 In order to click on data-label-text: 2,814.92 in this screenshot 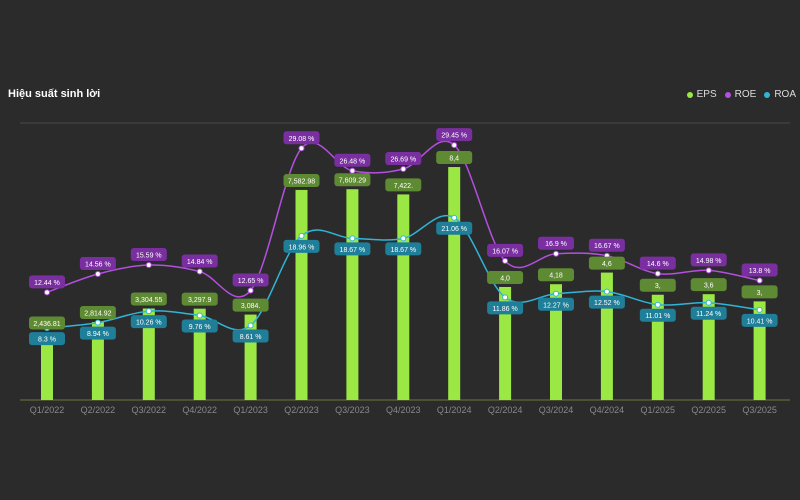, I will do `click(97, 314)`.